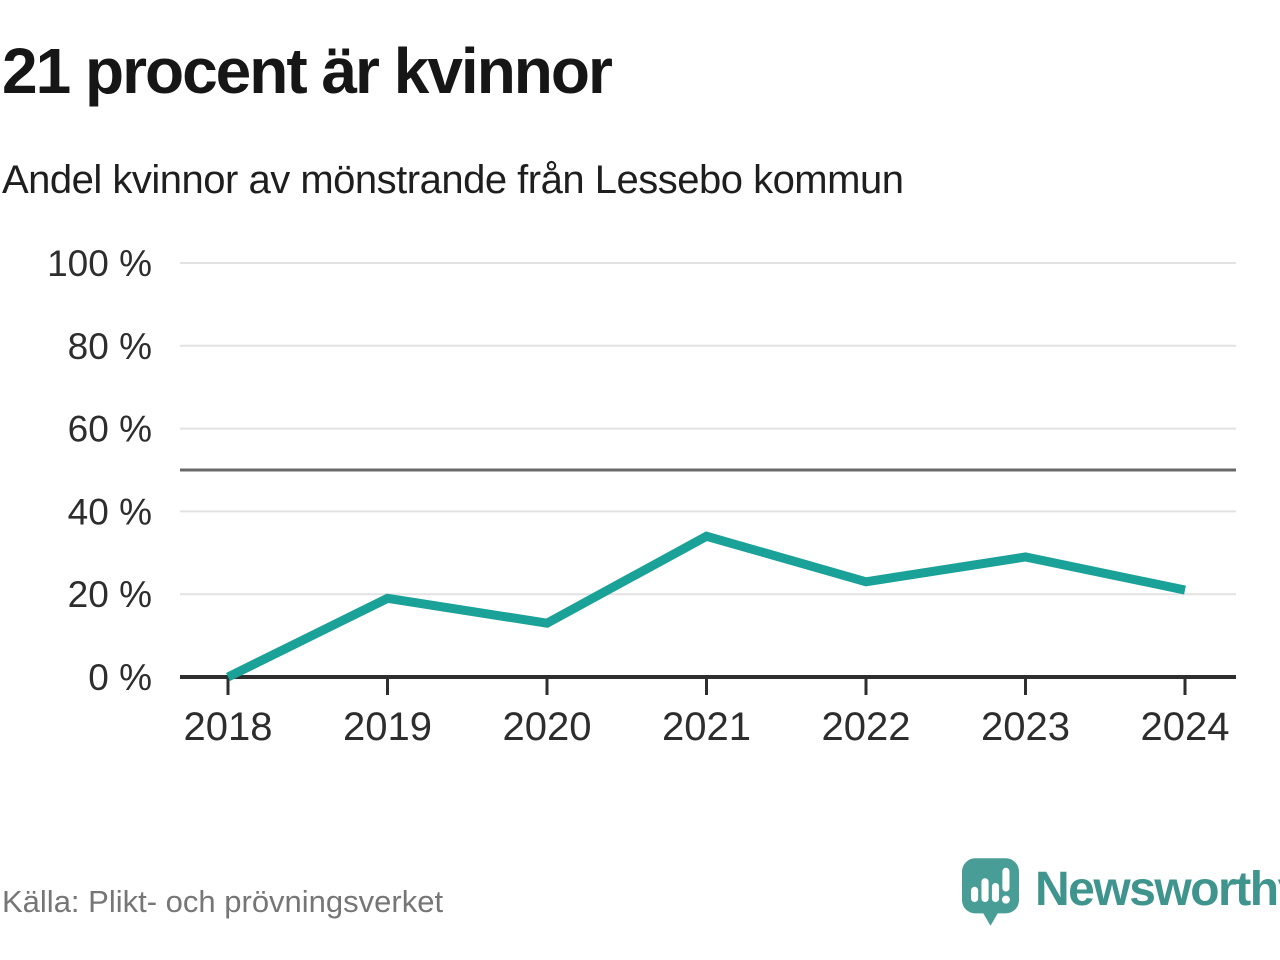 The height and width of the screenshot is (960, 1280). What do you see at coordinates (99, 263) in the screenshot?
I see `y-tick-label: 100 %` at bounding box center [99, 263].